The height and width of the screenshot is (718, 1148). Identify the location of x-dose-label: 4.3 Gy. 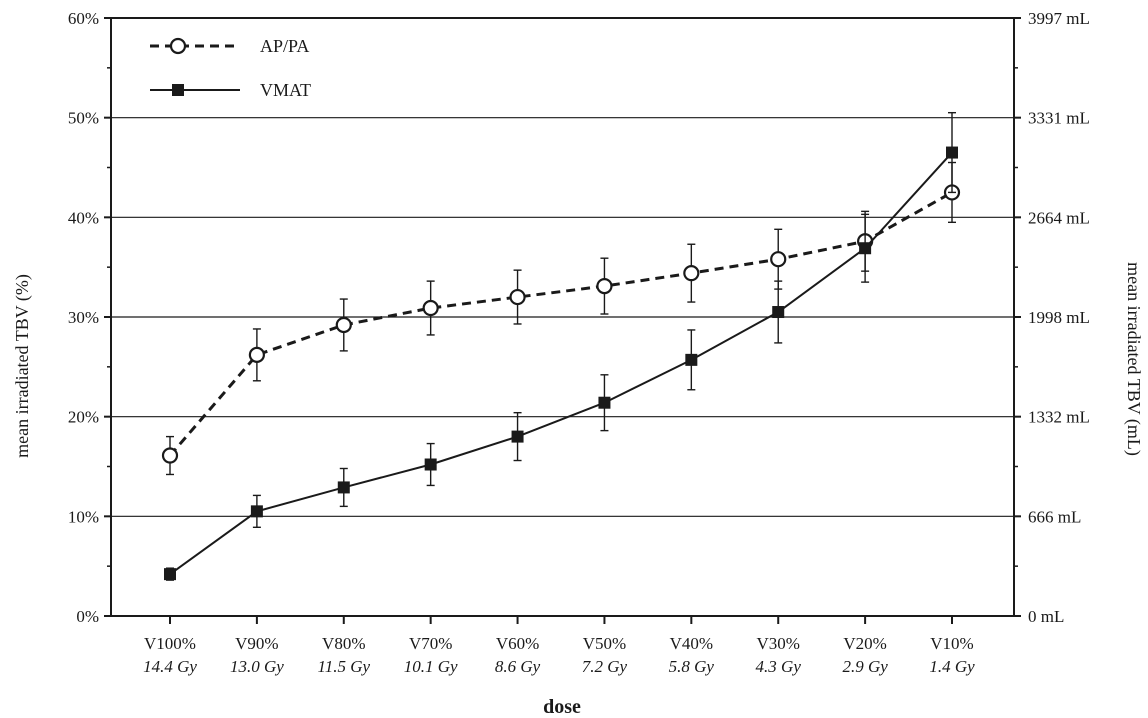
(779, 666).